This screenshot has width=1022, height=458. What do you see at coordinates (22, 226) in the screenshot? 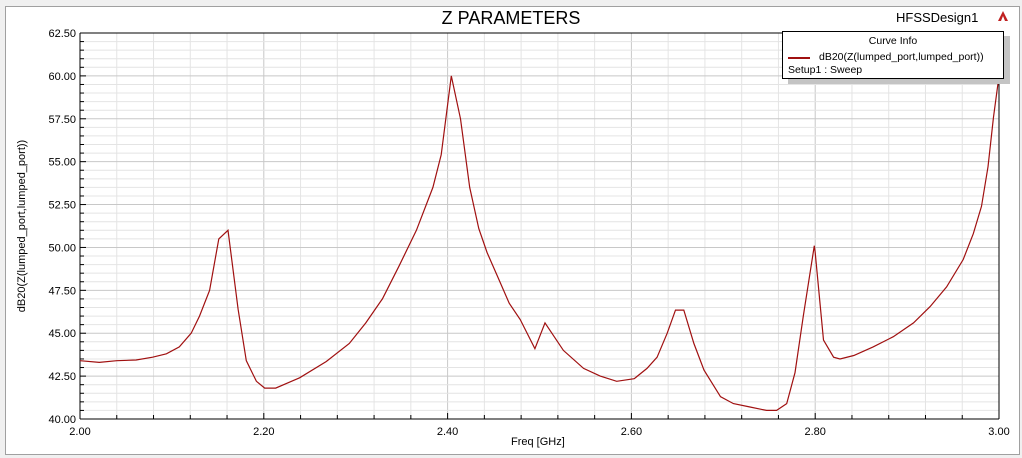
I see `y-axis-label: dB20(Z(lumped_port,lumped_port))` at bounding box center [22, 226].